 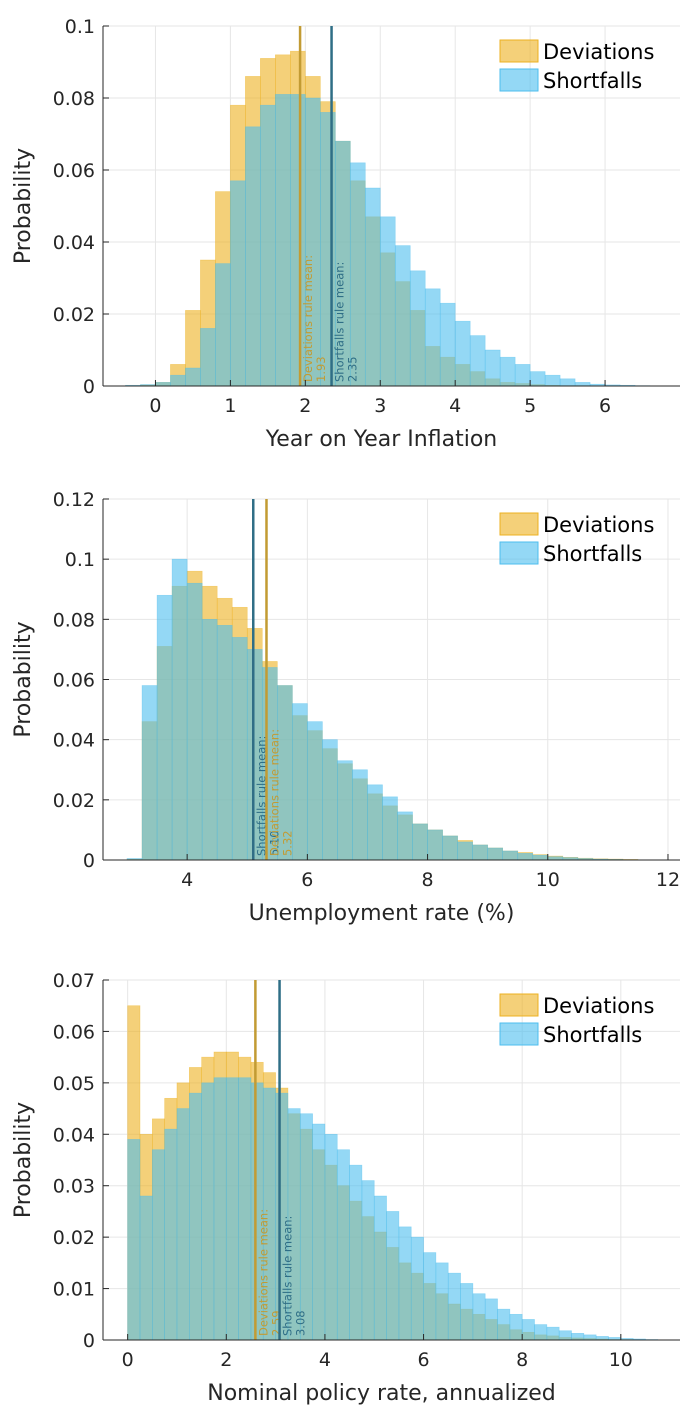 I want to click on mean-value-label: 1.93, so click(x=321, y=369).